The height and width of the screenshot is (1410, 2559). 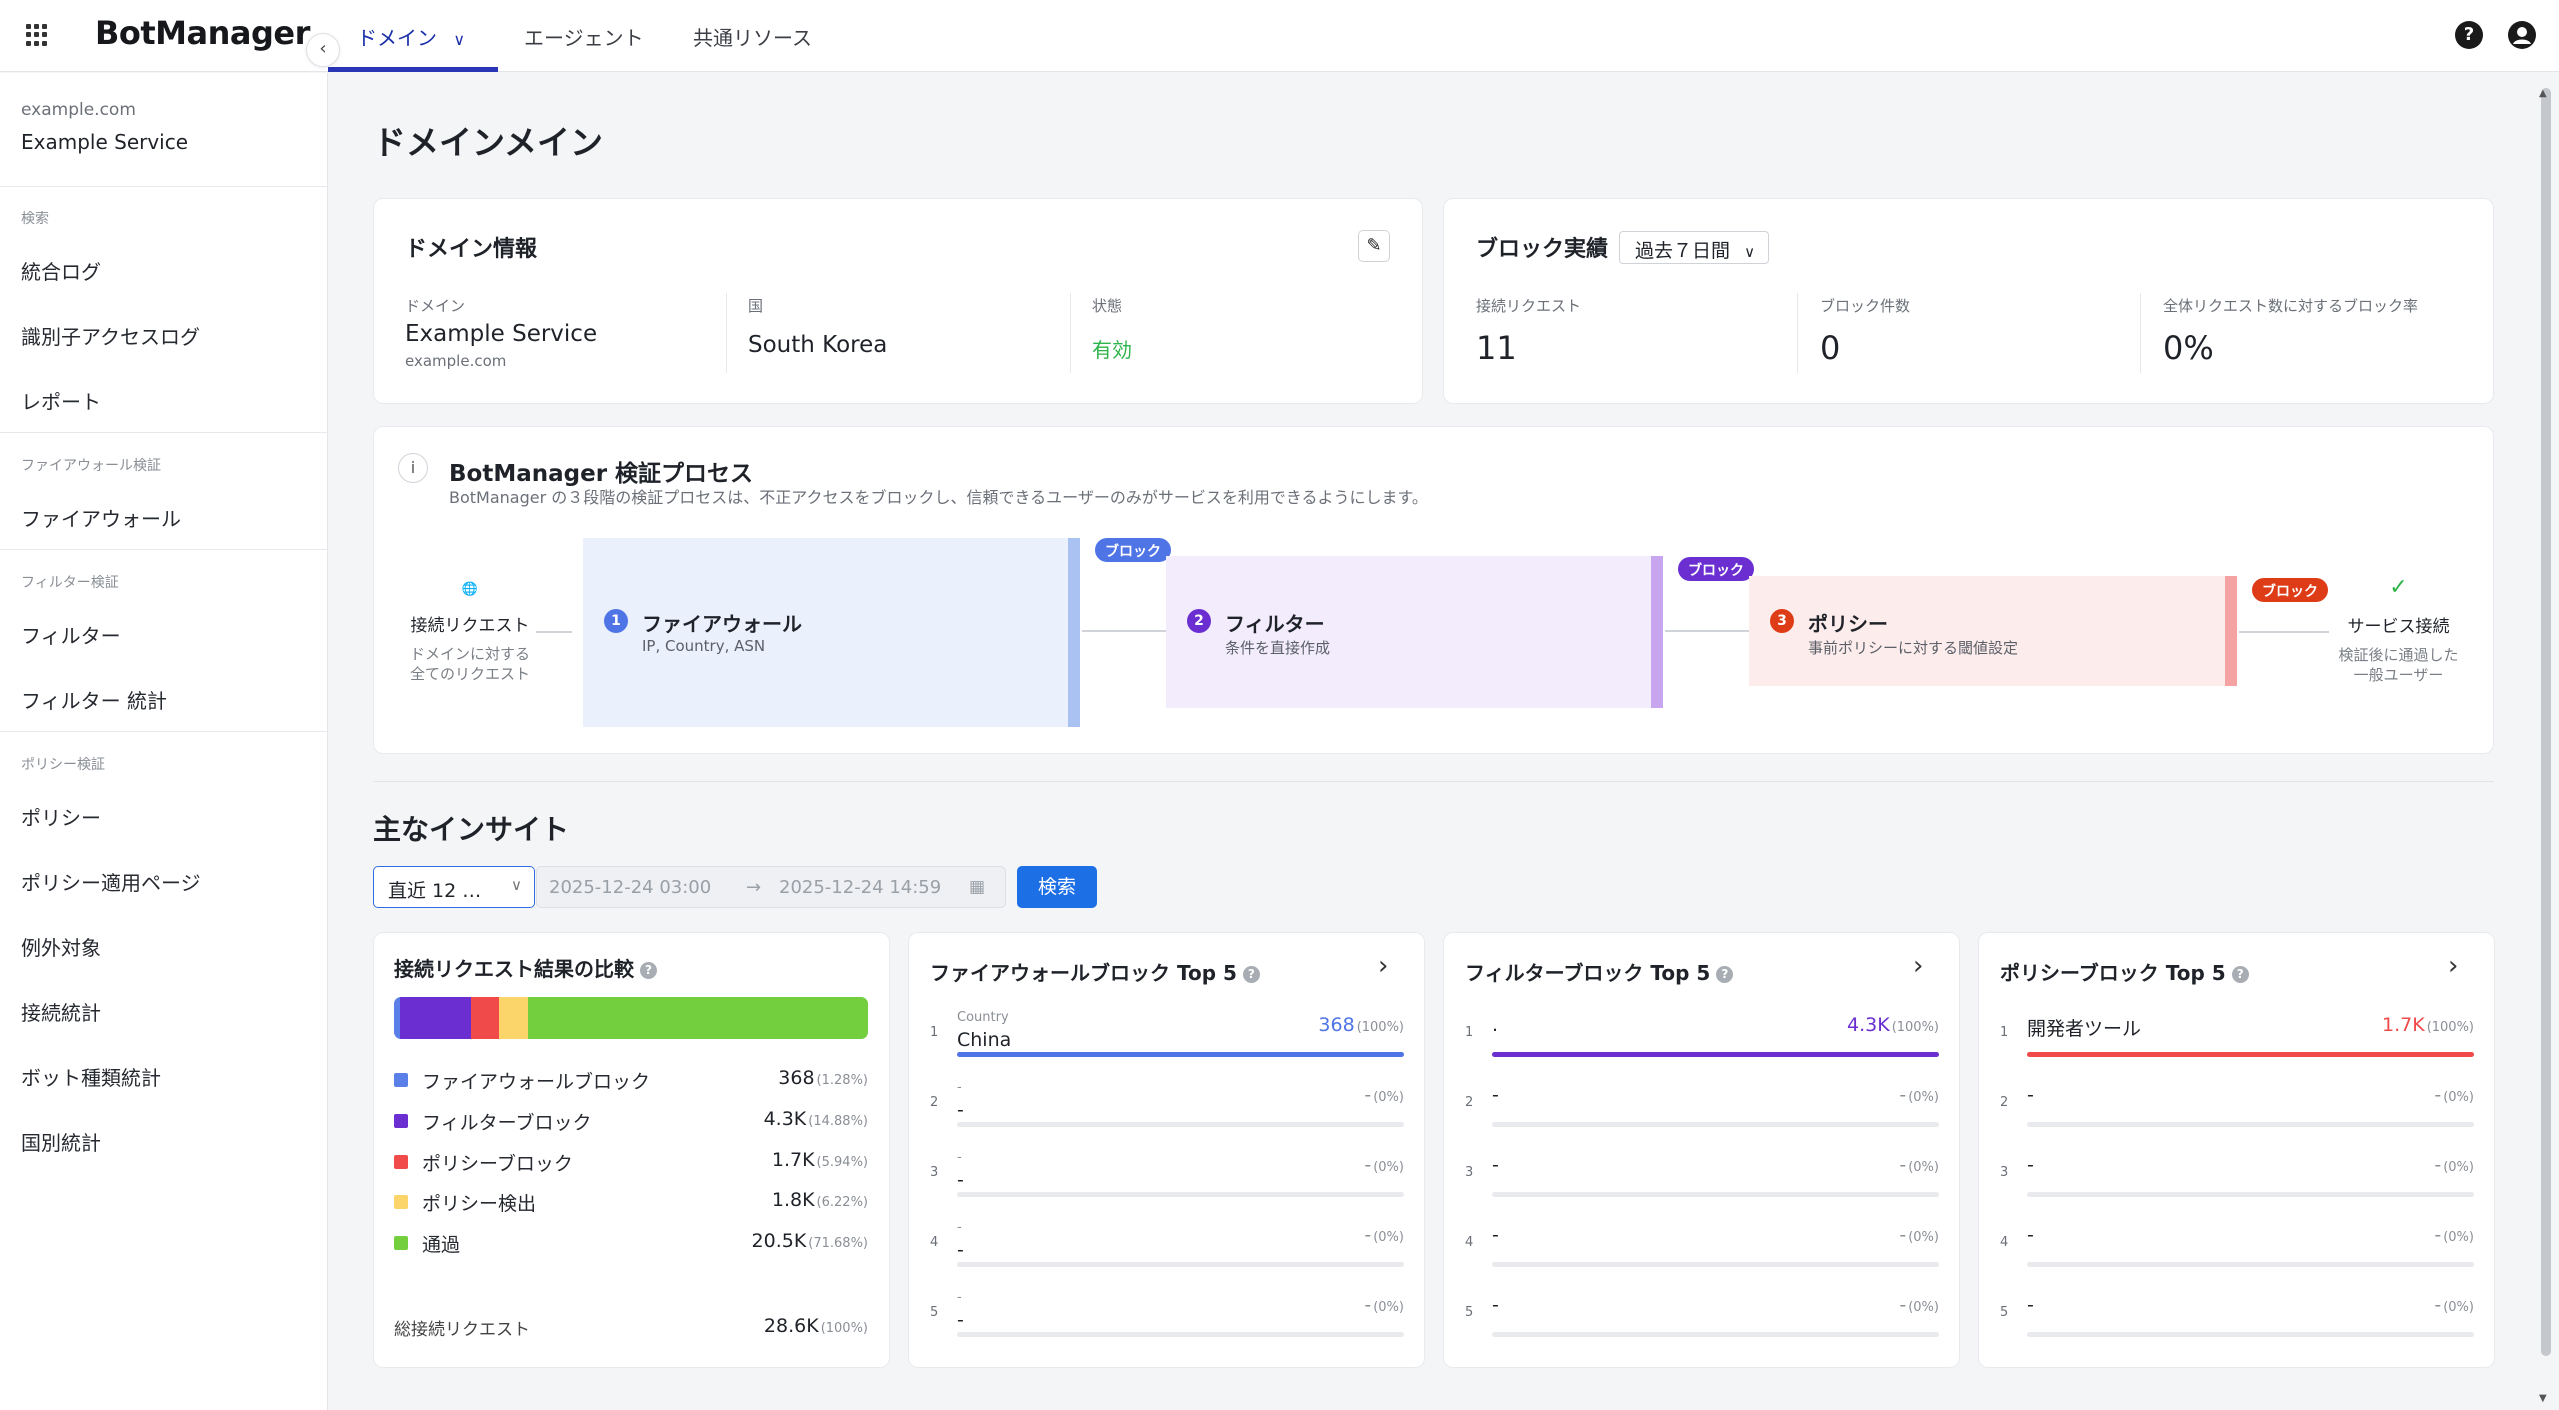 I want to click on stage-filter, so click(x=1409, y=632).